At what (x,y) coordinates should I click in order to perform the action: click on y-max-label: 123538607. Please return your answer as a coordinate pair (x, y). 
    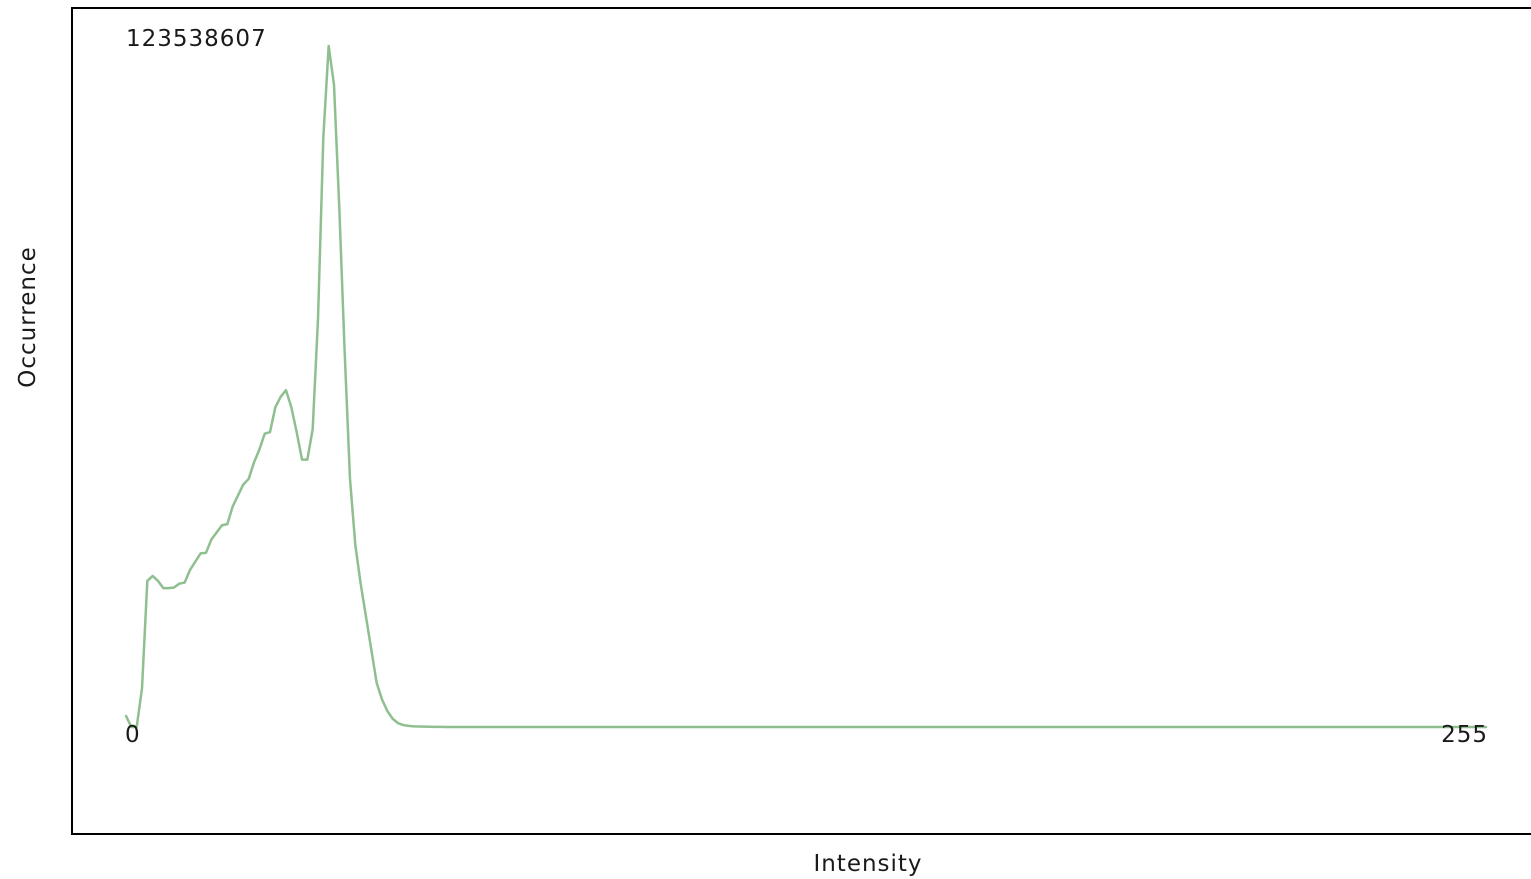
    Looking at the image, I should click on (196, 39).